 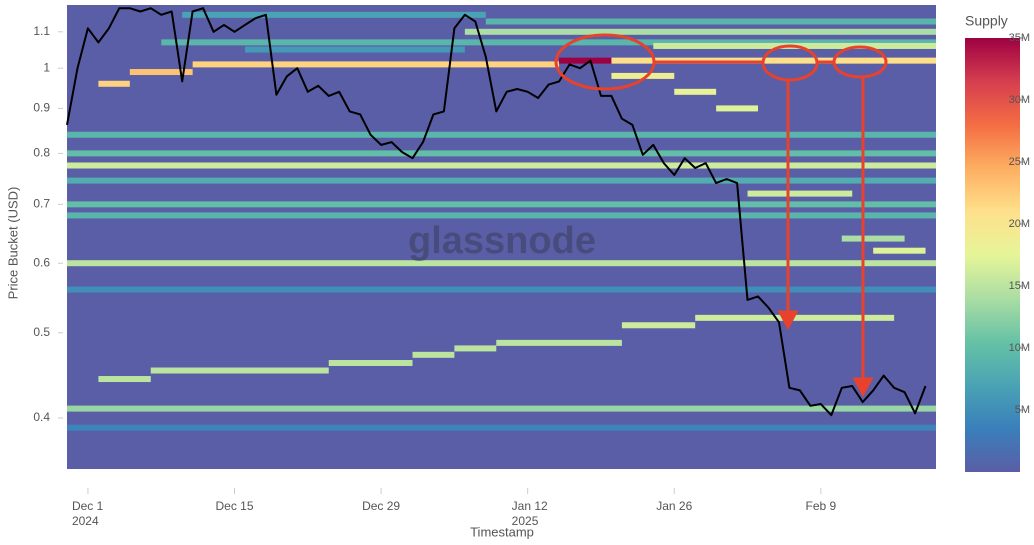 What do you see at coordinates (41, 204) in the screenshot?
I see `y-tick-label: 0.7` at bounding box center [41, 204].